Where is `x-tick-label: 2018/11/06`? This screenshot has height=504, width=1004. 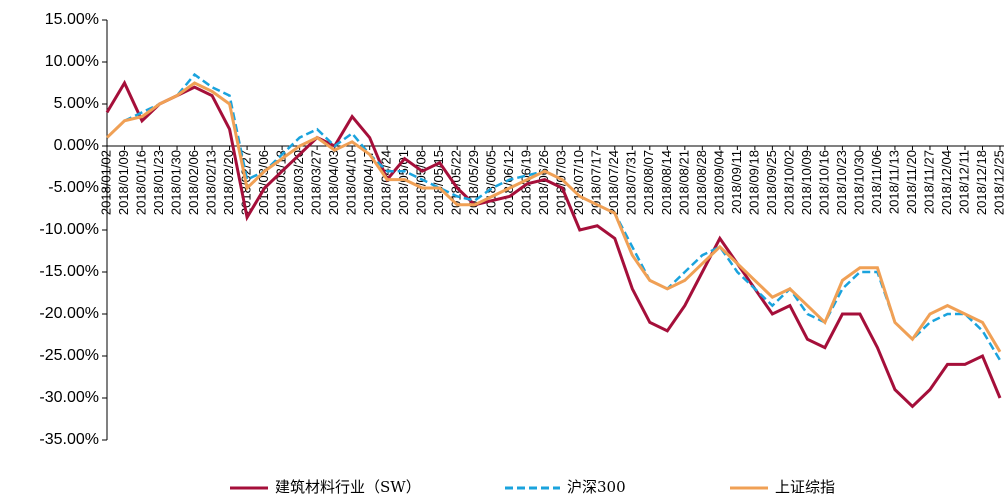 x-tick-label: 2018/11/06 is located at coordinates (876, 182).